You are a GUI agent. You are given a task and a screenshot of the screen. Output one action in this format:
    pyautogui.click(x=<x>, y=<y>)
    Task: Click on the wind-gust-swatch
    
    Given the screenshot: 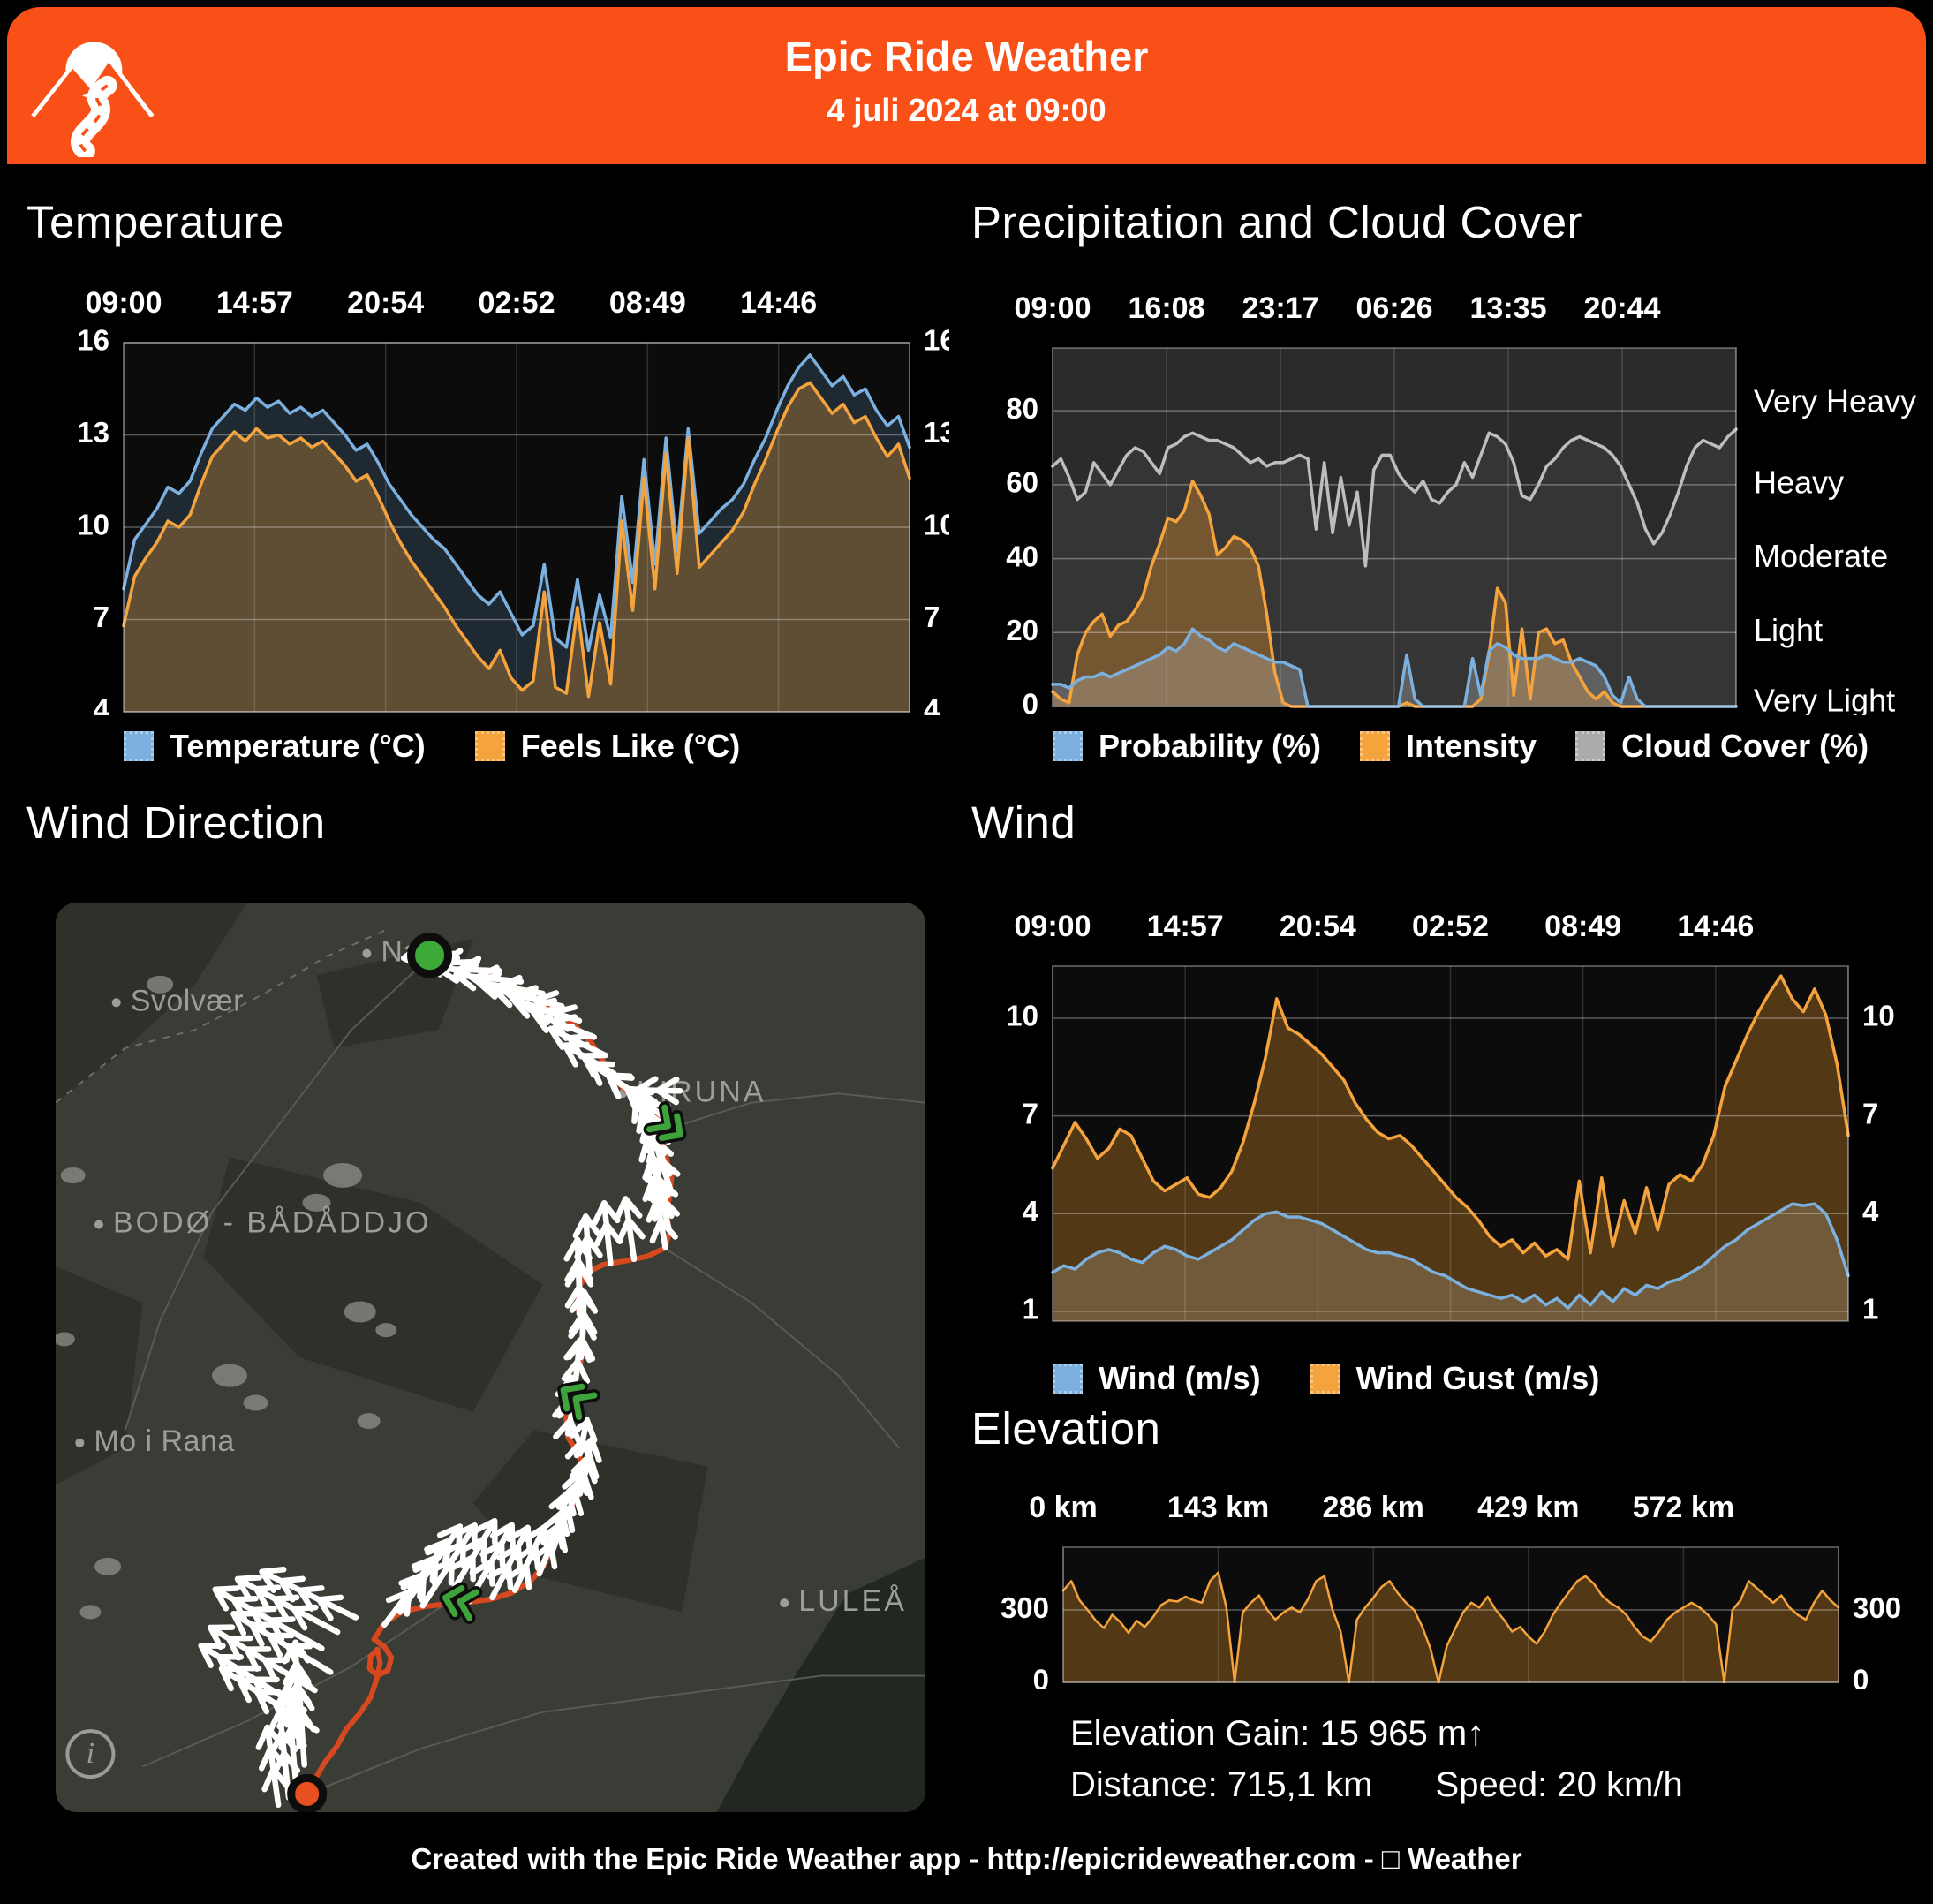 What is the action you would take?
    pyautogui.click(x=1325, y=1379)
    